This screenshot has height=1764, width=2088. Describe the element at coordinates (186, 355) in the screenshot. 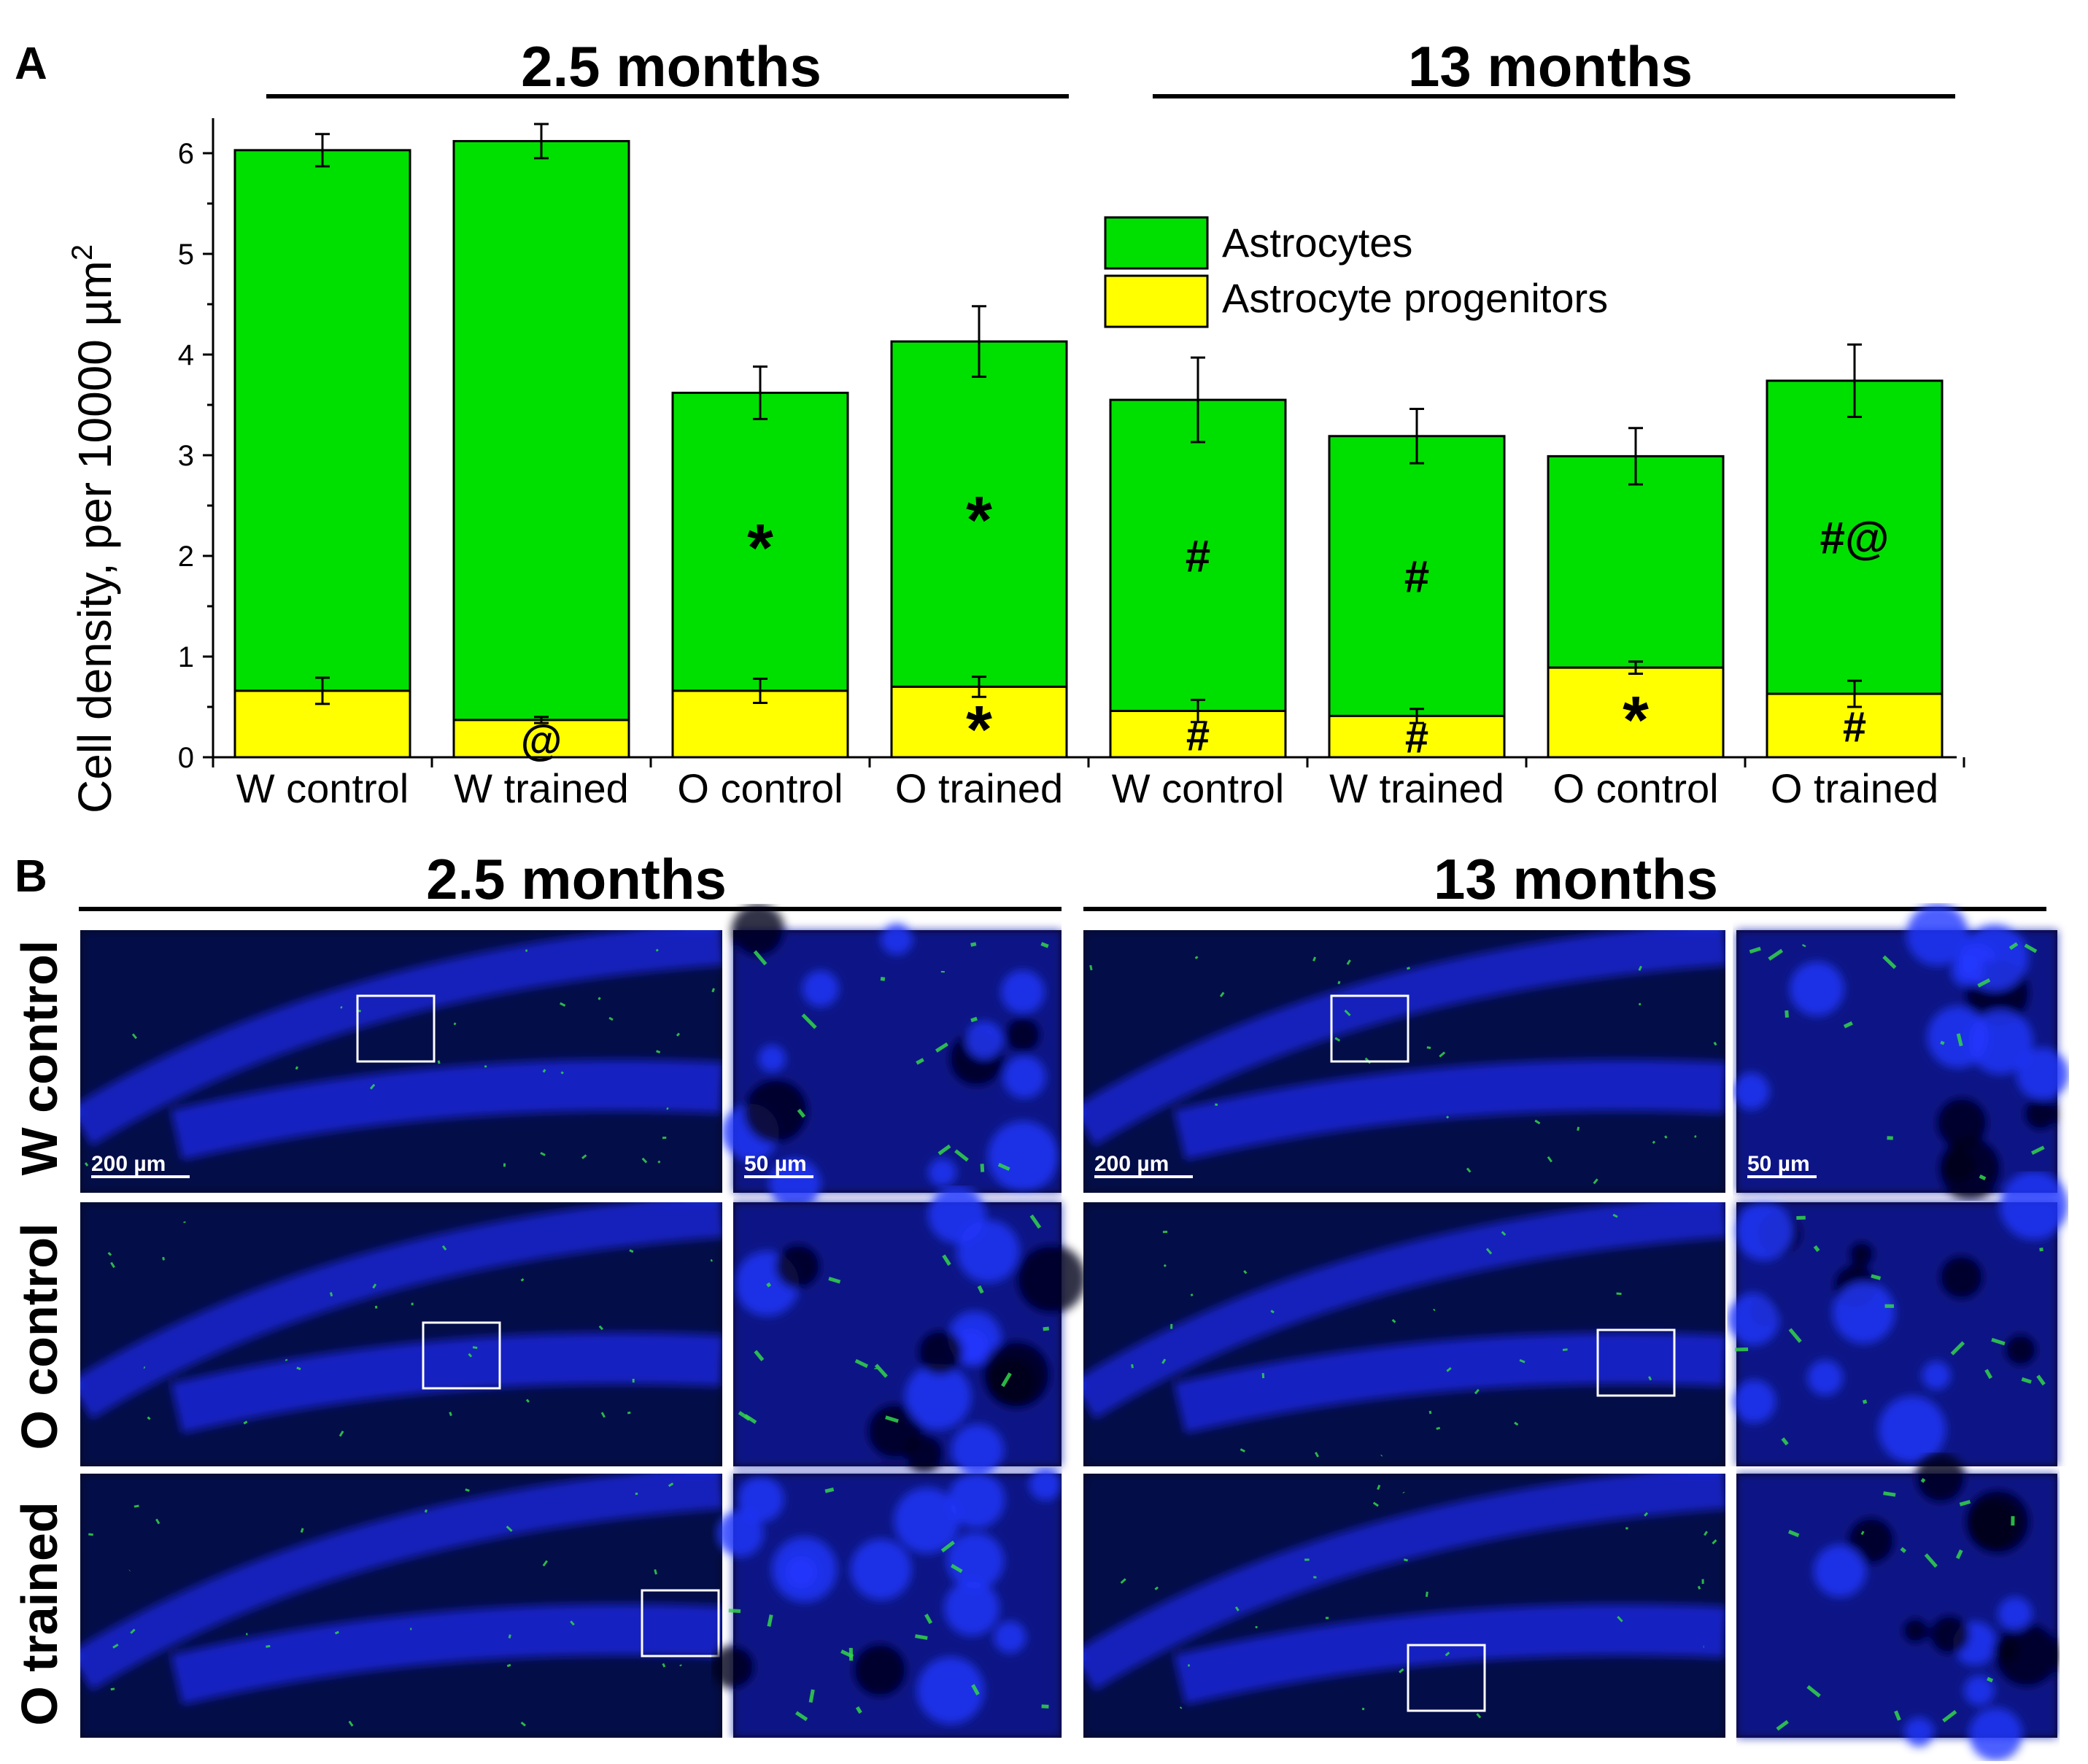

I see `y-tick-label: 4` at that location.